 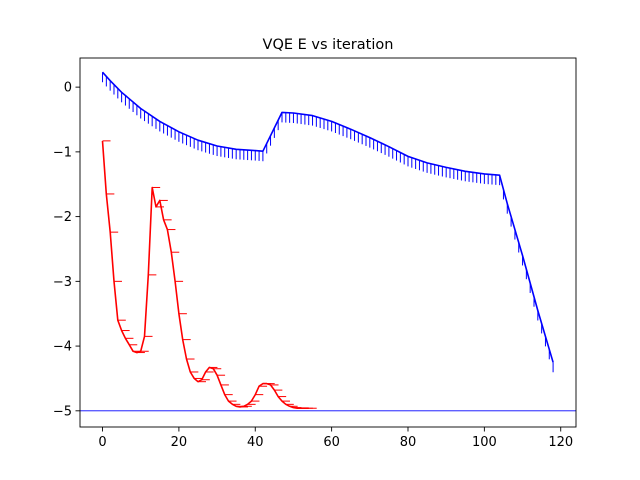 I want to click on y-tick-label: −3, so click(x=62, y=282).